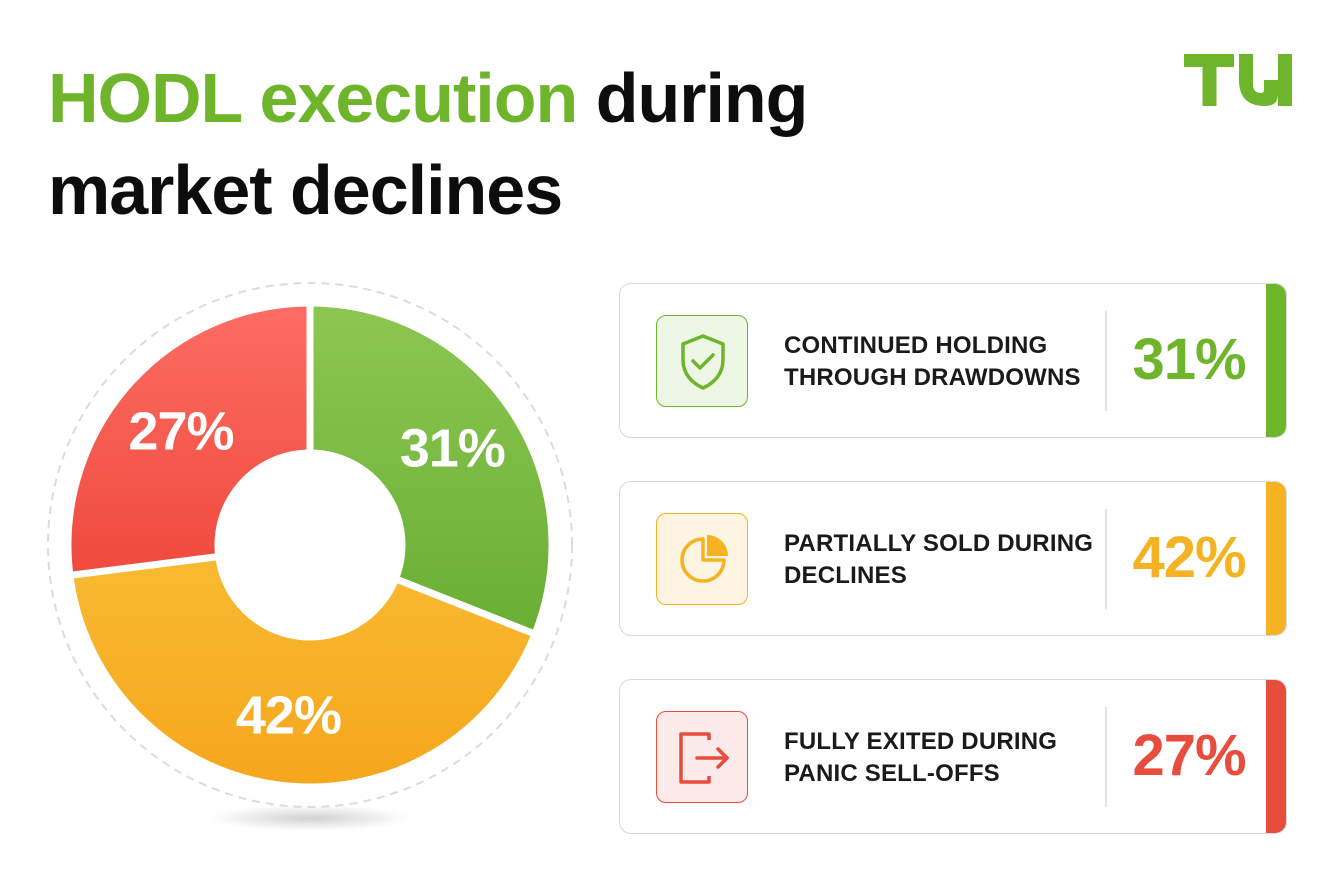 The height and width of the screenshot is (886, 1340). What do you see at coordinates (939, 560) in the screenshot?
I see `card-label: PARTIALLY SOLD DURING DECLINES` at bounding box center [939, 560].